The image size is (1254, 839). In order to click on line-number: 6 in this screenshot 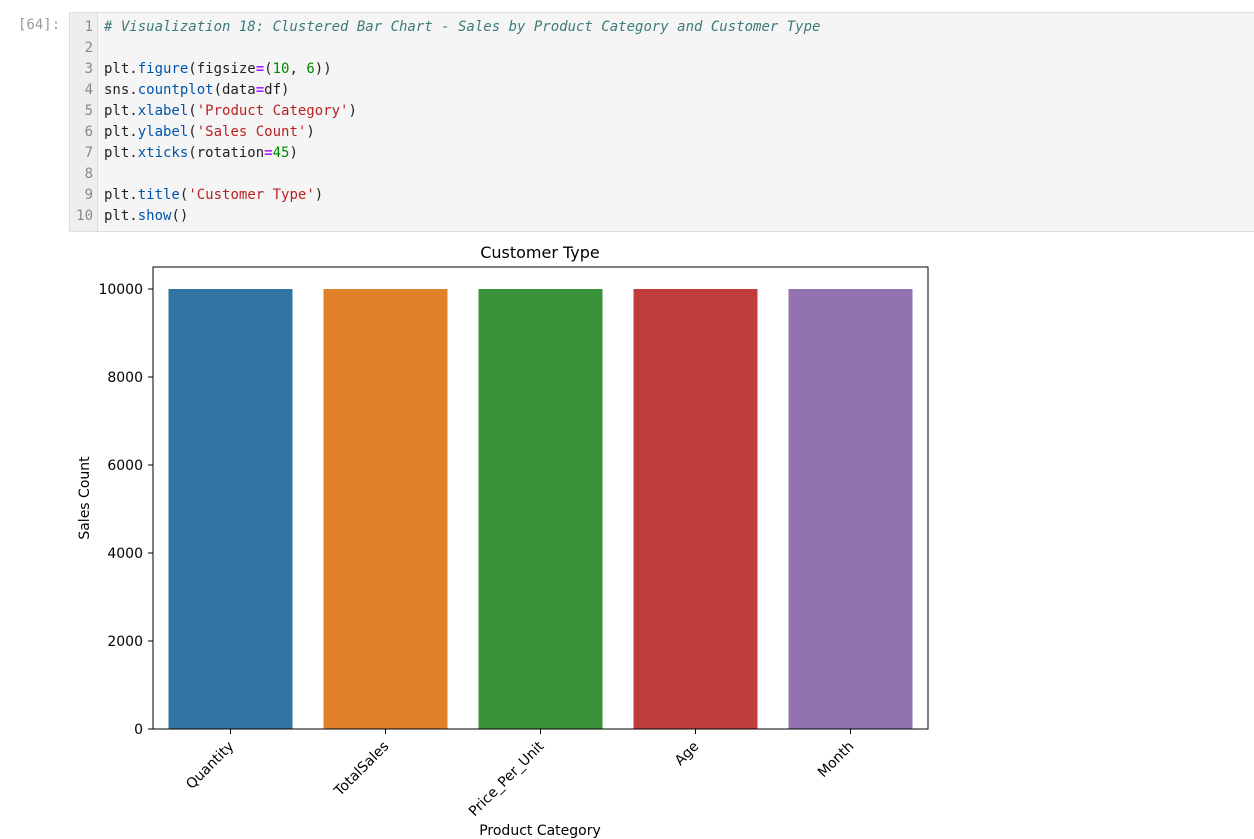, I will do `click(88, 132)`.